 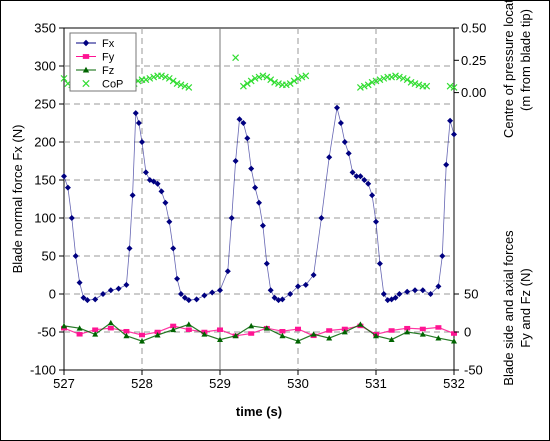 I want to click on y-left-tick-label-4: 150, so click(x=45, y=180).